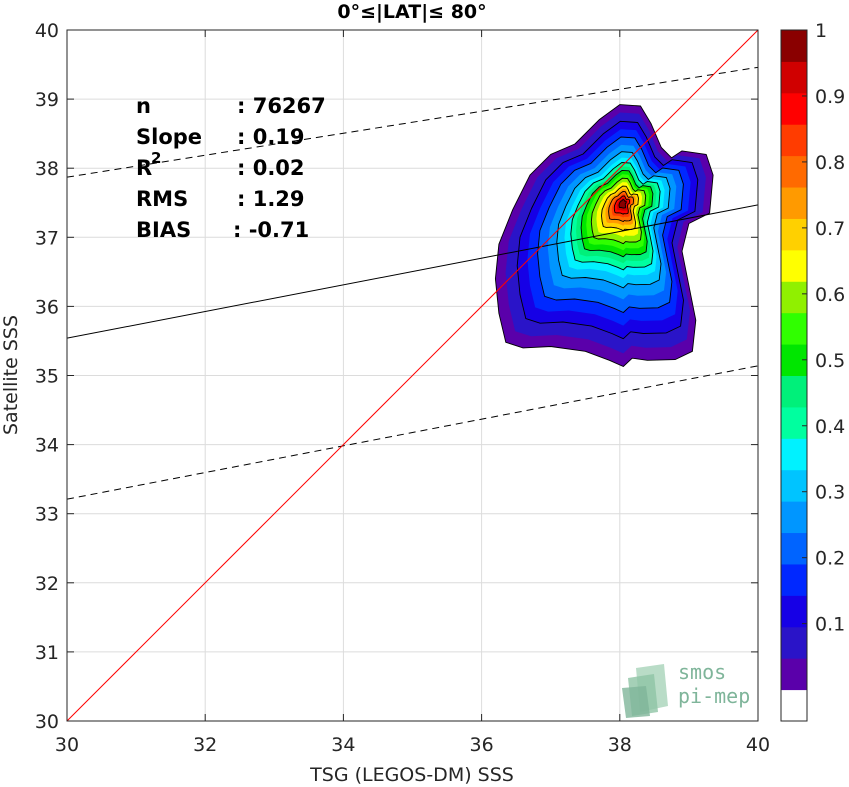  Describe the element at coordinates (830, 493) in the screenshot. I see `colorbar-tick-label: 0.3` at that location.